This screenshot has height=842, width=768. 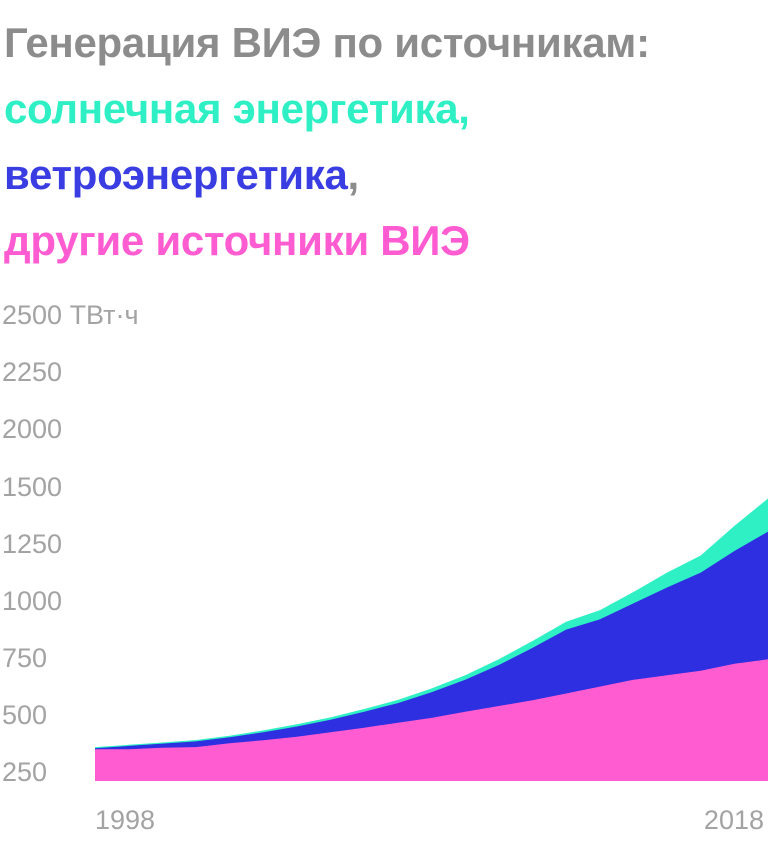 I want to click on y-tick-label: 2000, so click(x=32, y=429).